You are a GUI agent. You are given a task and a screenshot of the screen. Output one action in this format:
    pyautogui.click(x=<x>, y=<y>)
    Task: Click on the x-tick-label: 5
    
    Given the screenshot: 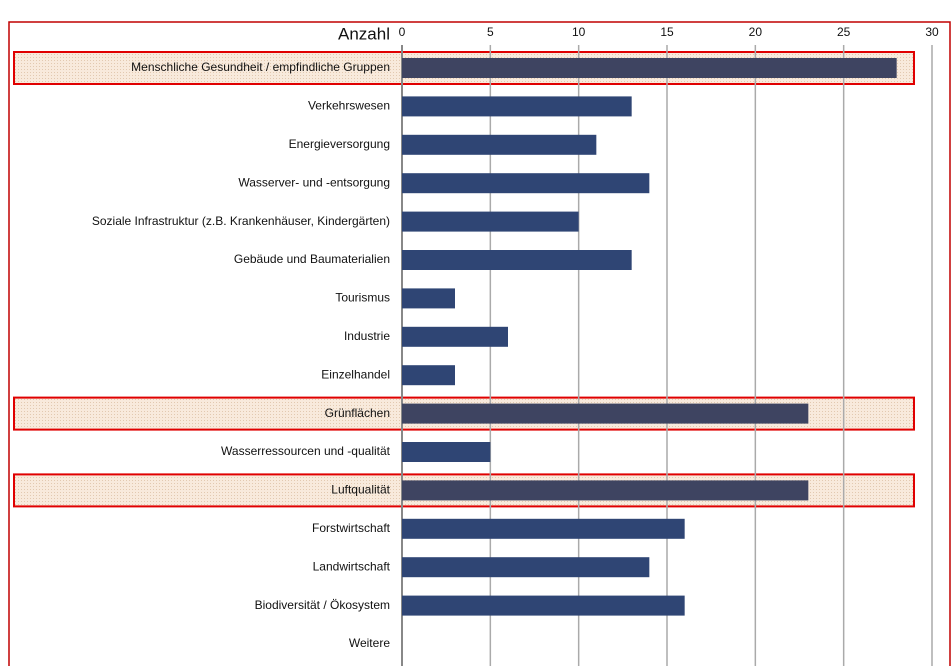 What is the action you would take?
    pyautogui.click(x=490, y=32)
    